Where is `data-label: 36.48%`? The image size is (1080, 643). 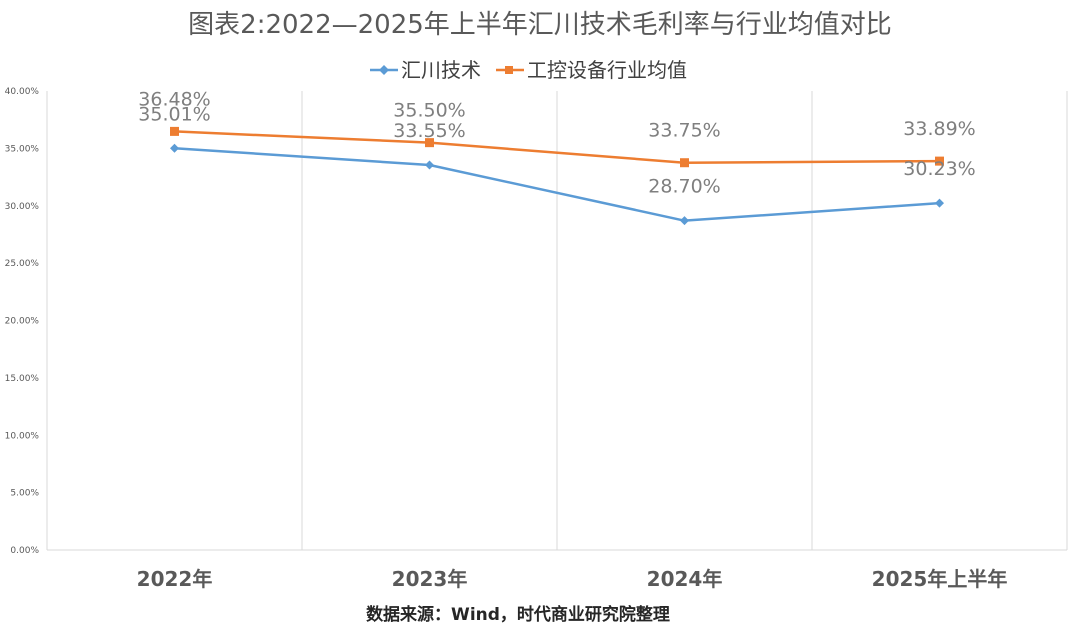 data-label: 36.48% is located at coordinates (174, 99).